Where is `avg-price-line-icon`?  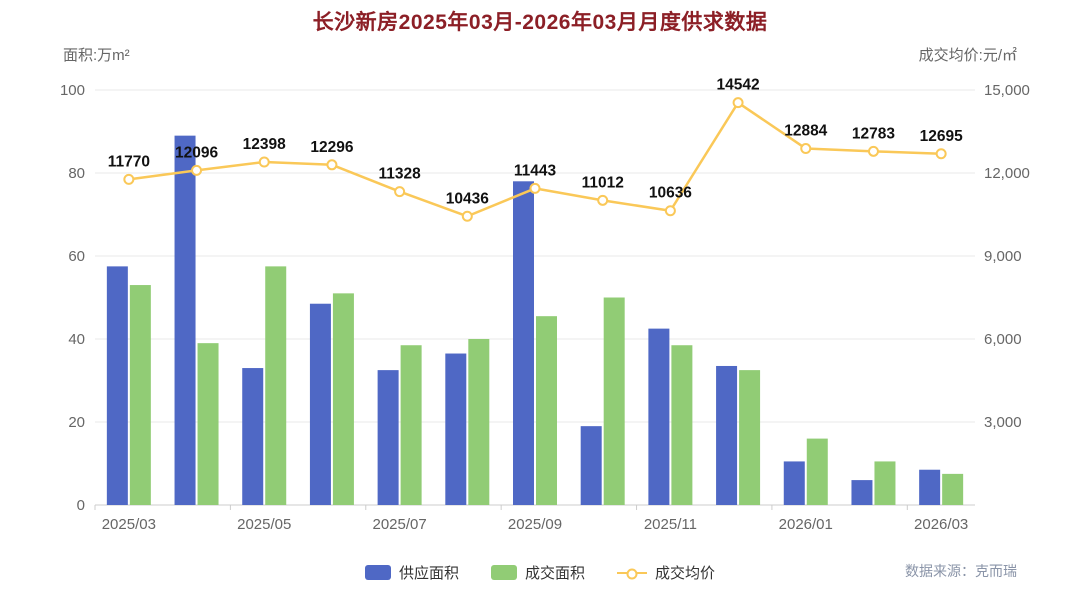
avg-price-line-icon is located at coordinates (632, 573).